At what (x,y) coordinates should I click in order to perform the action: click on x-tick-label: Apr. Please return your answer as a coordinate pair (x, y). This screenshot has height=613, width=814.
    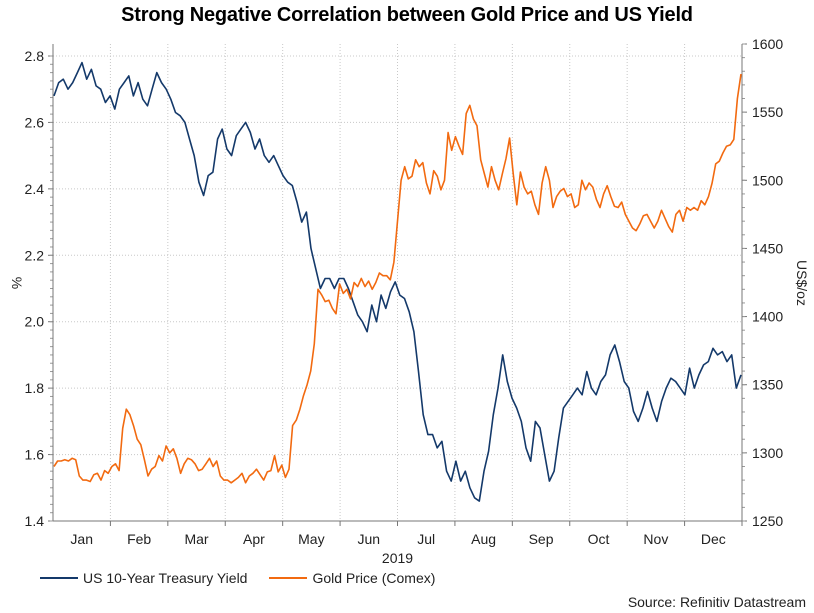
    Looking at the image, I should click on (254, 539).